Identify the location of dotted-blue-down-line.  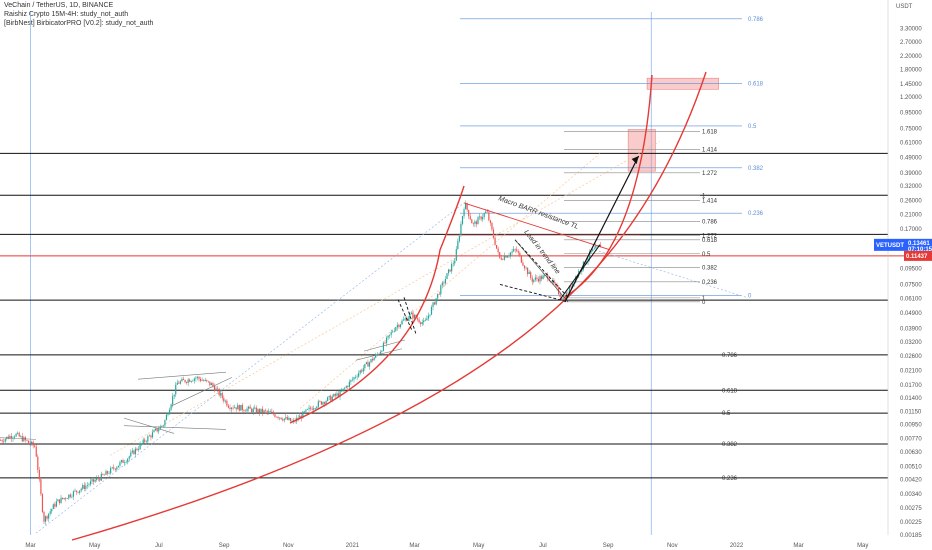
(671, 274).